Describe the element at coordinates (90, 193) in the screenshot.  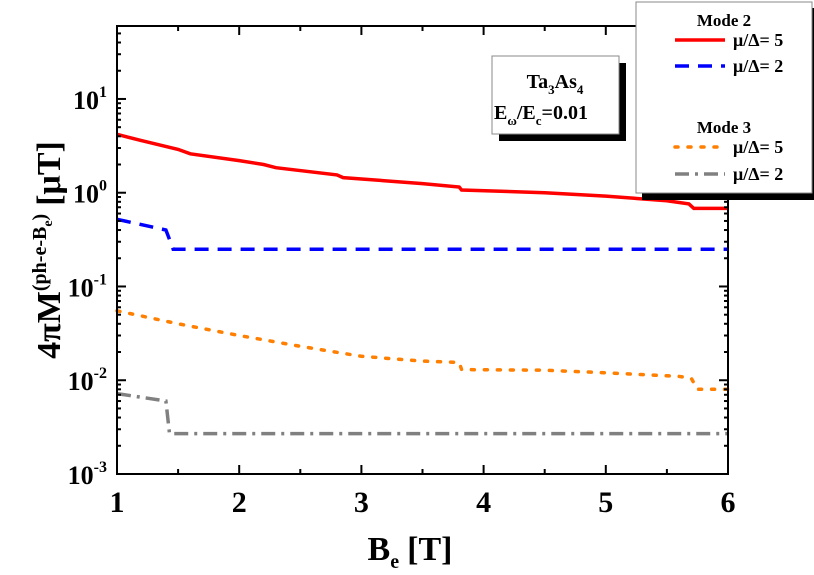
I see `y-tick-label: 10⁰` at that location.